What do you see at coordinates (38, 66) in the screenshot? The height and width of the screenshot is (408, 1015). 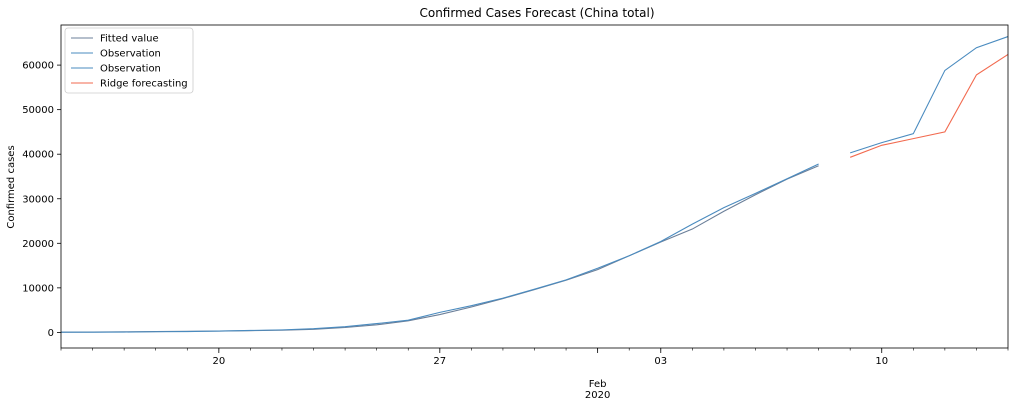 I see `y-tick-label: 60000` at bounding box center [38, 66].